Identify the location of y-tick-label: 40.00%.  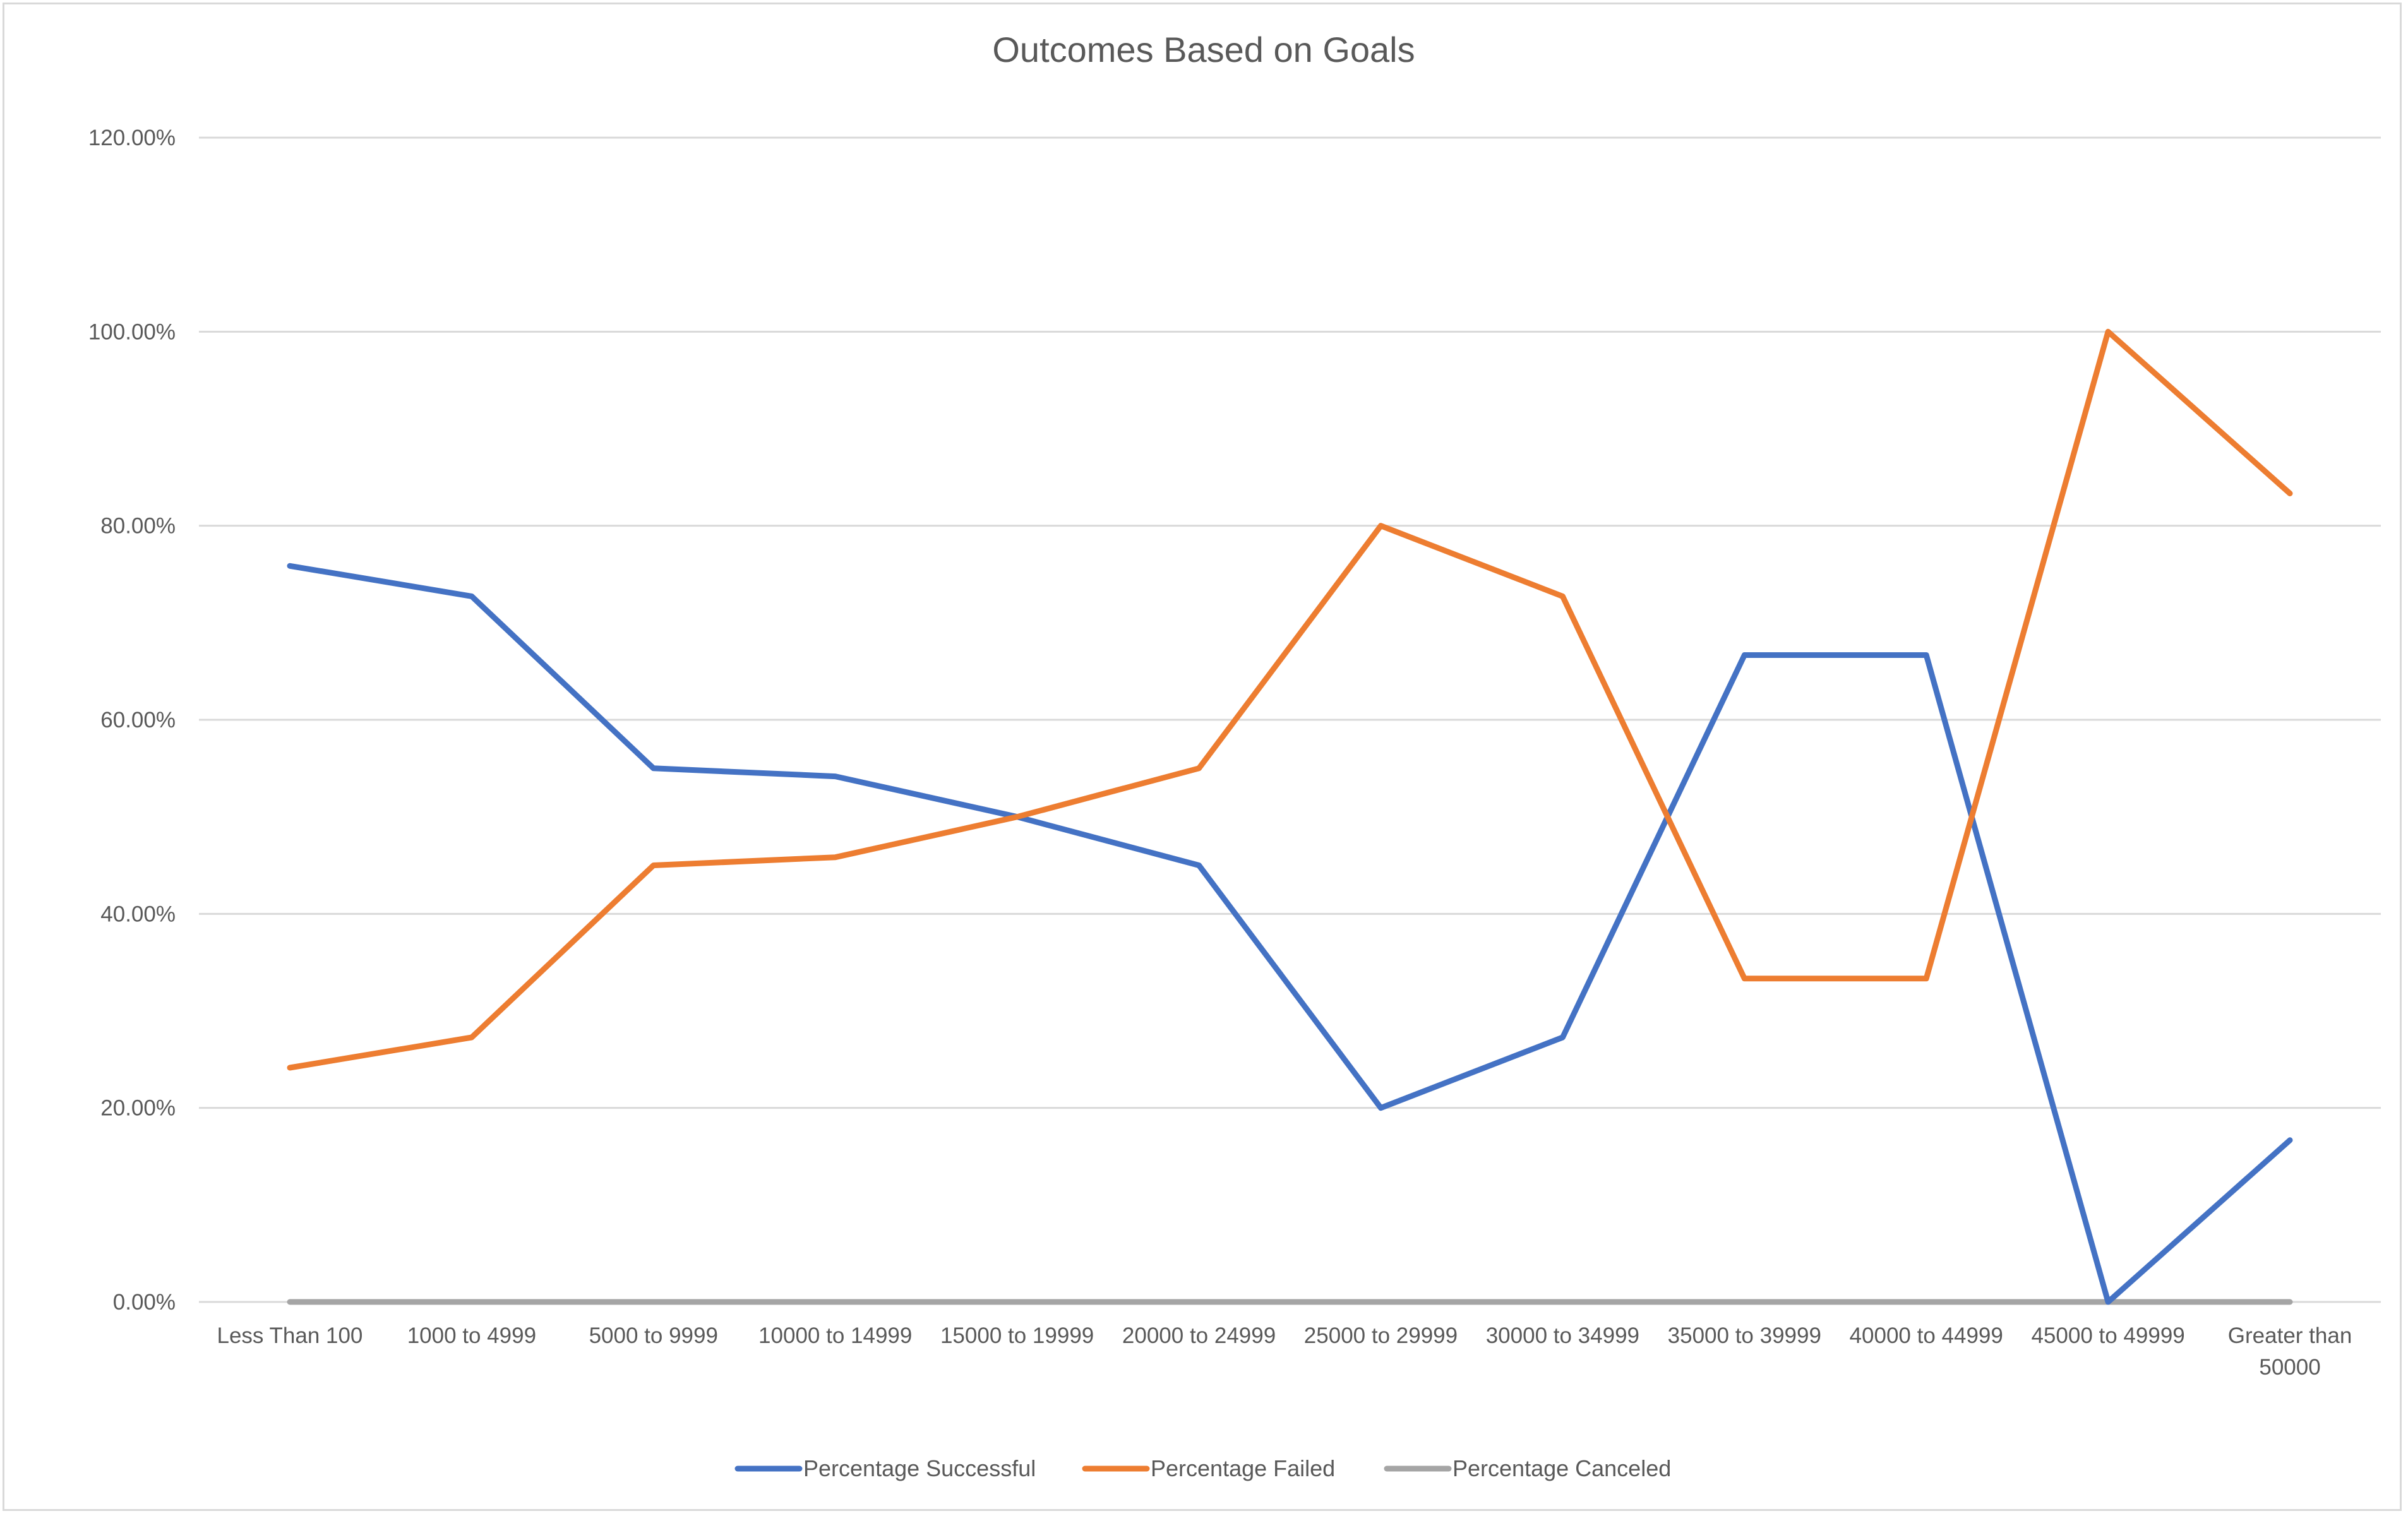
(138, 914).